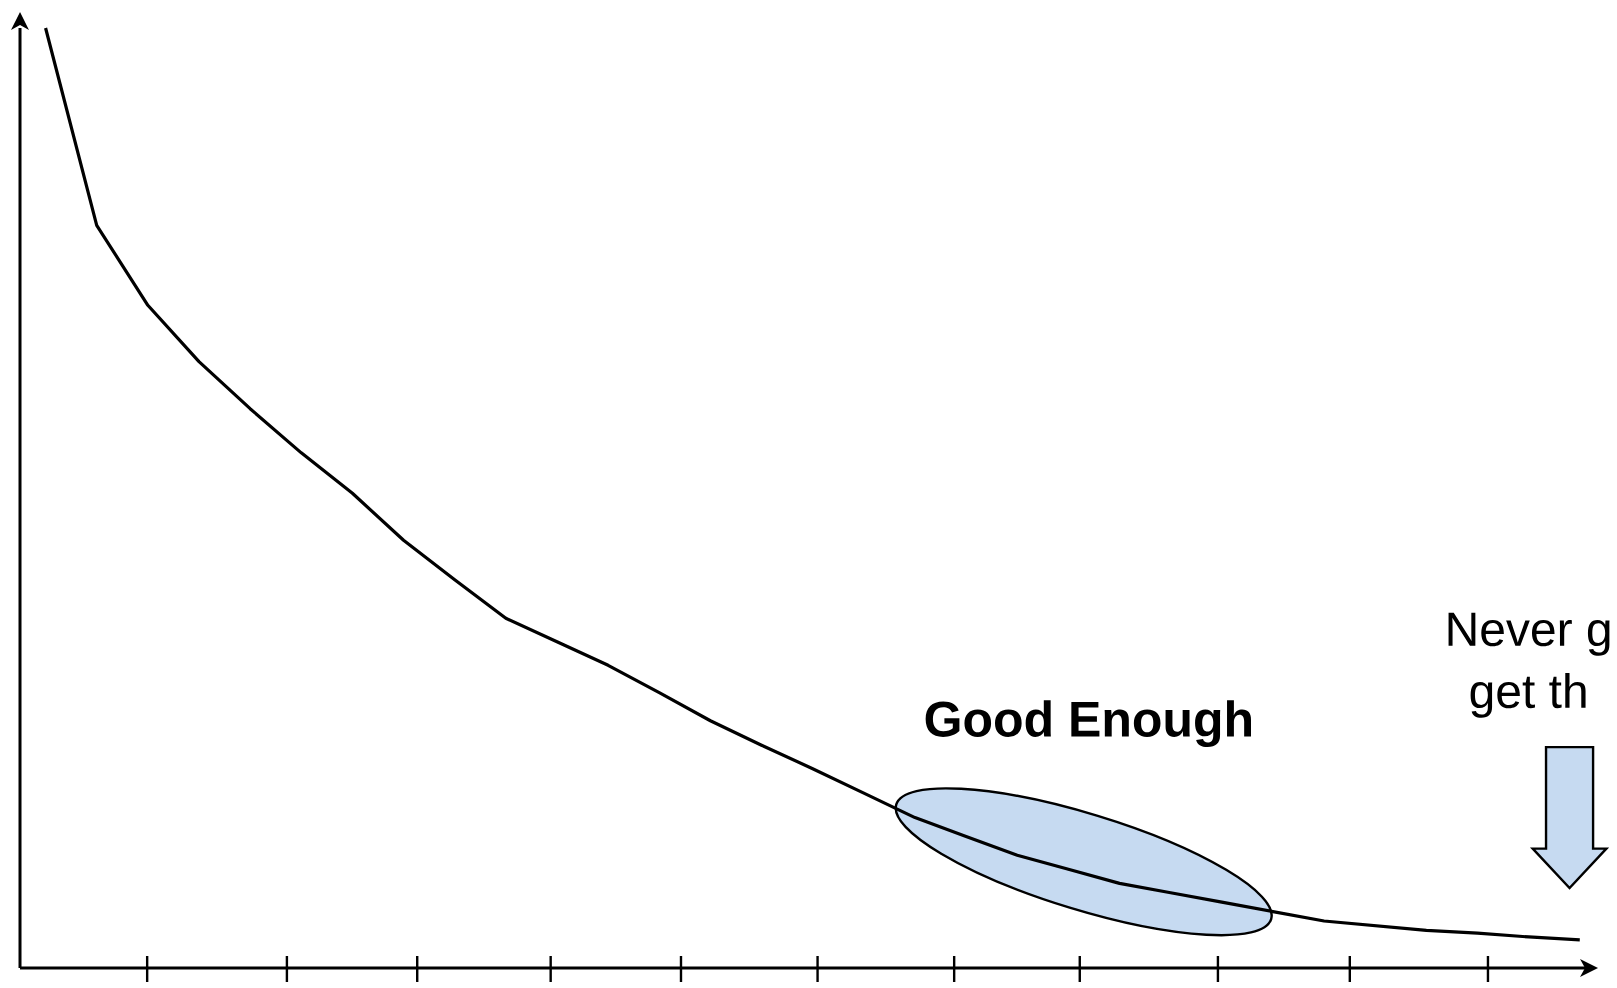 The width and height of the screenshot is (1617, 988). I want to click on annotation: Never g, so click(1529, 634).